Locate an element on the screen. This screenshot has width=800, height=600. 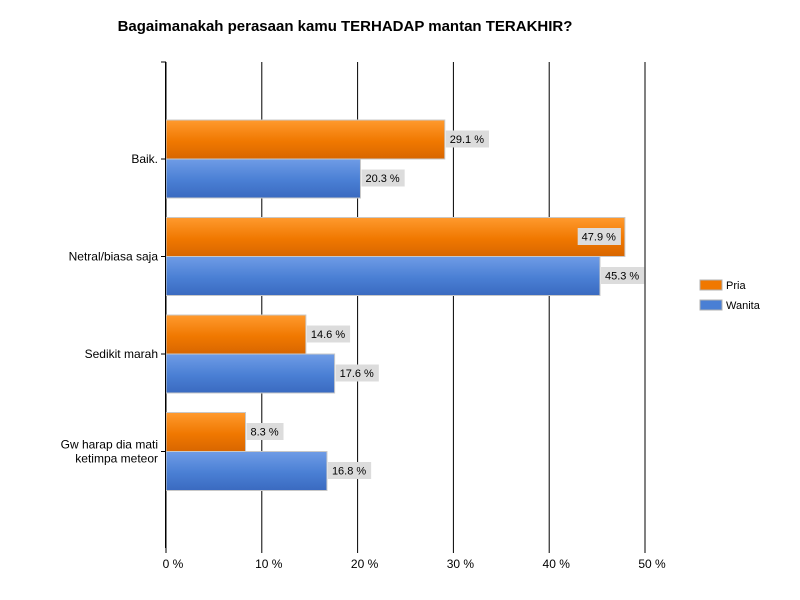
legend-label: Pria is located at coordinates (736, 286).